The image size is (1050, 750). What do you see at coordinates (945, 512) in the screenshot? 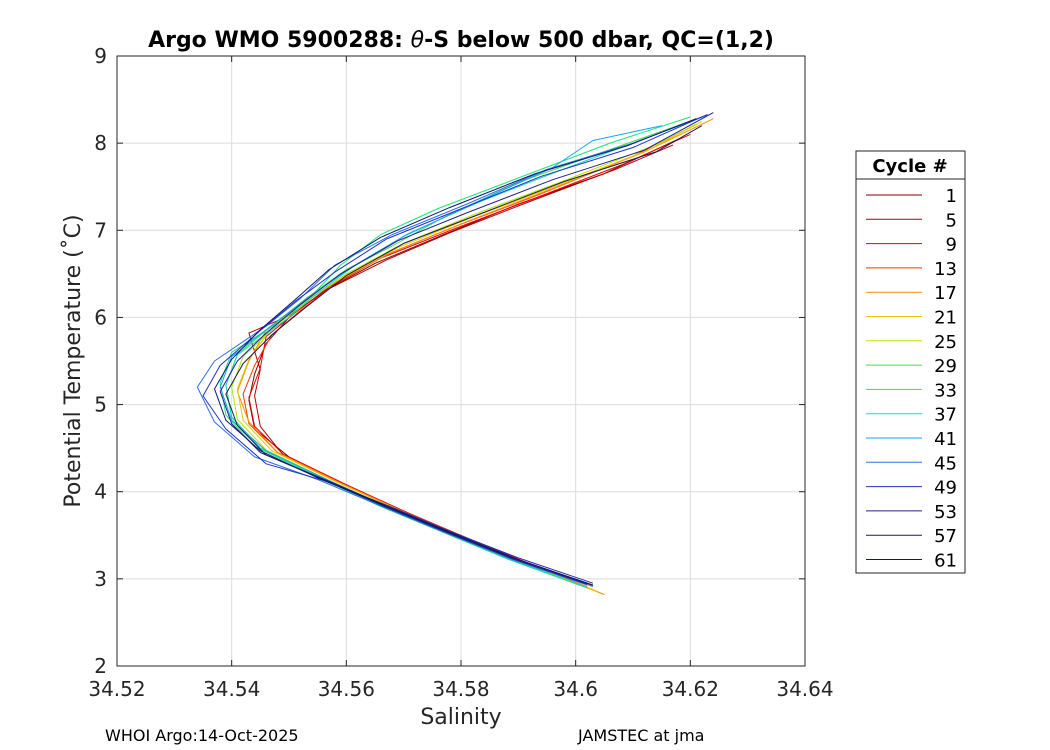
I see `legend-label: 53` at bounding box center [945, 512].